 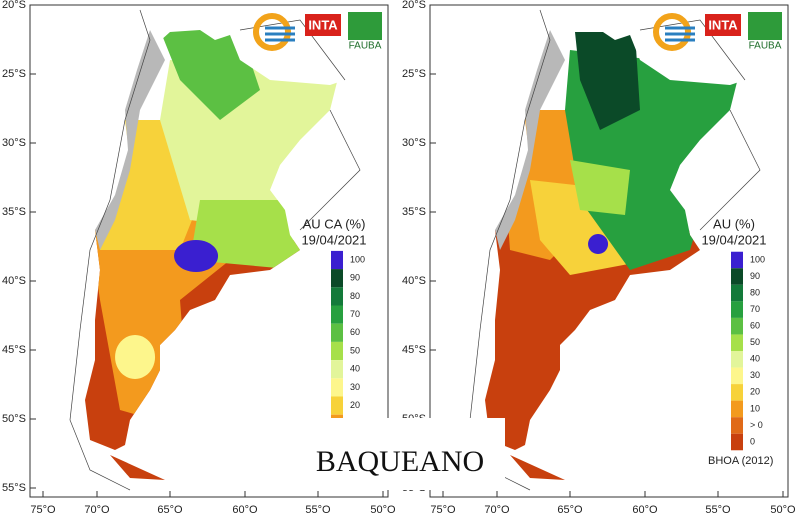 I want to click on legend-label: > 0, so click(x=756, y=425).